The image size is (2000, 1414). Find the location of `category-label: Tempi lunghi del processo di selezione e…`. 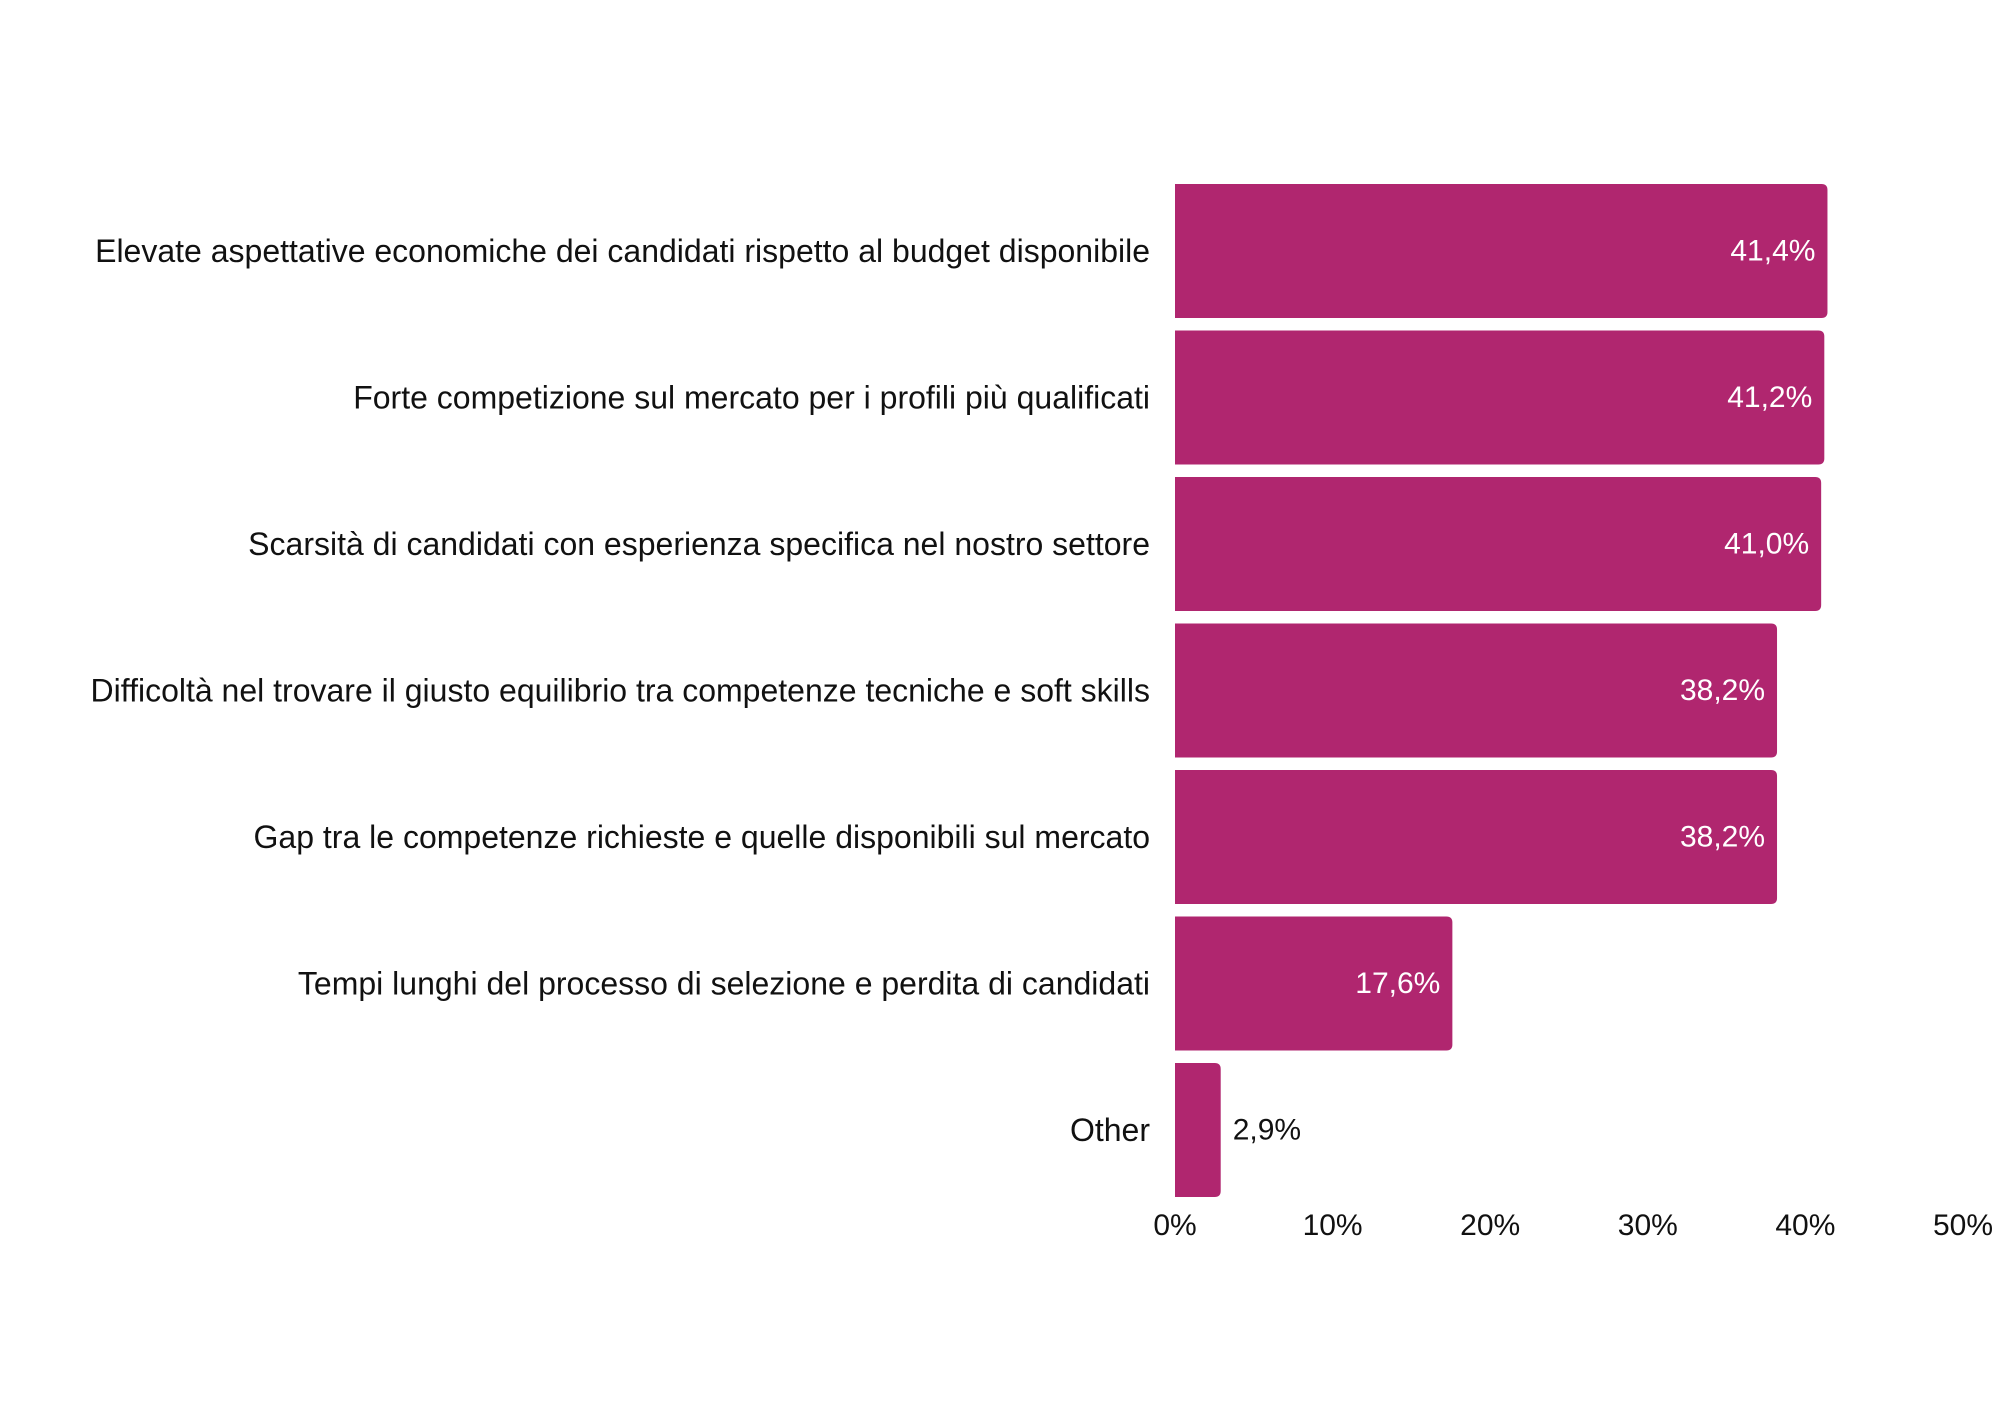

category-label: Tempi lunghi del processo di selezione e… is located at coordinates (724, 984).